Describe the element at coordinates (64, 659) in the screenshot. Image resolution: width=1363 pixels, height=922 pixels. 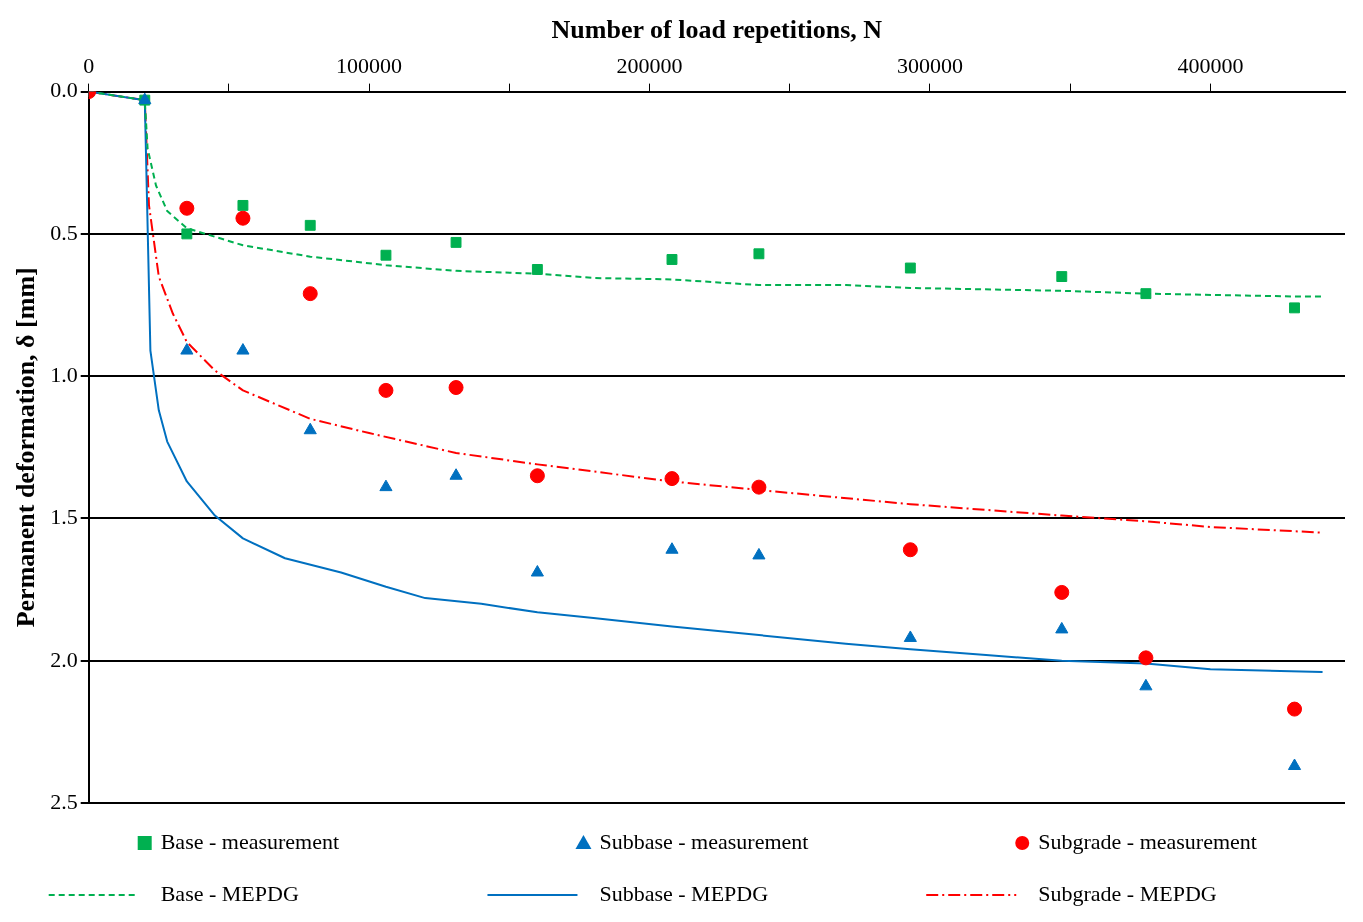
I see `y-tick-label: 2.0` at that location.